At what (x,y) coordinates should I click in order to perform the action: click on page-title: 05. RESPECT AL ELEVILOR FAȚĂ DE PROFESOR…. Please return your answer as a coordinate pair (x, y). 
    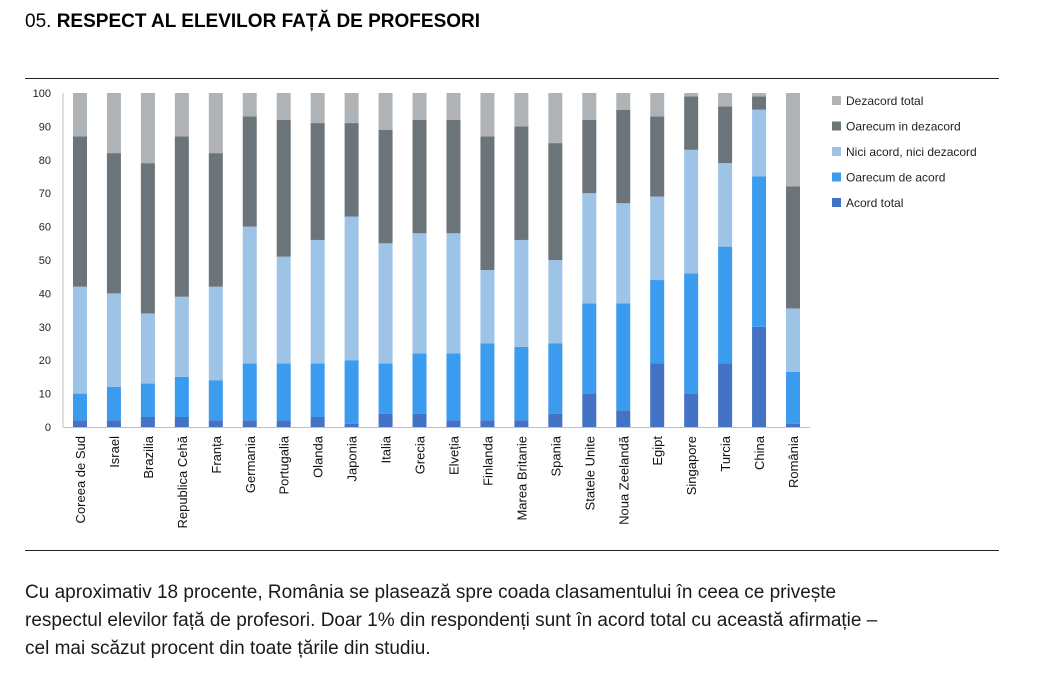
    Looking at the image, I should click on (252, 22).